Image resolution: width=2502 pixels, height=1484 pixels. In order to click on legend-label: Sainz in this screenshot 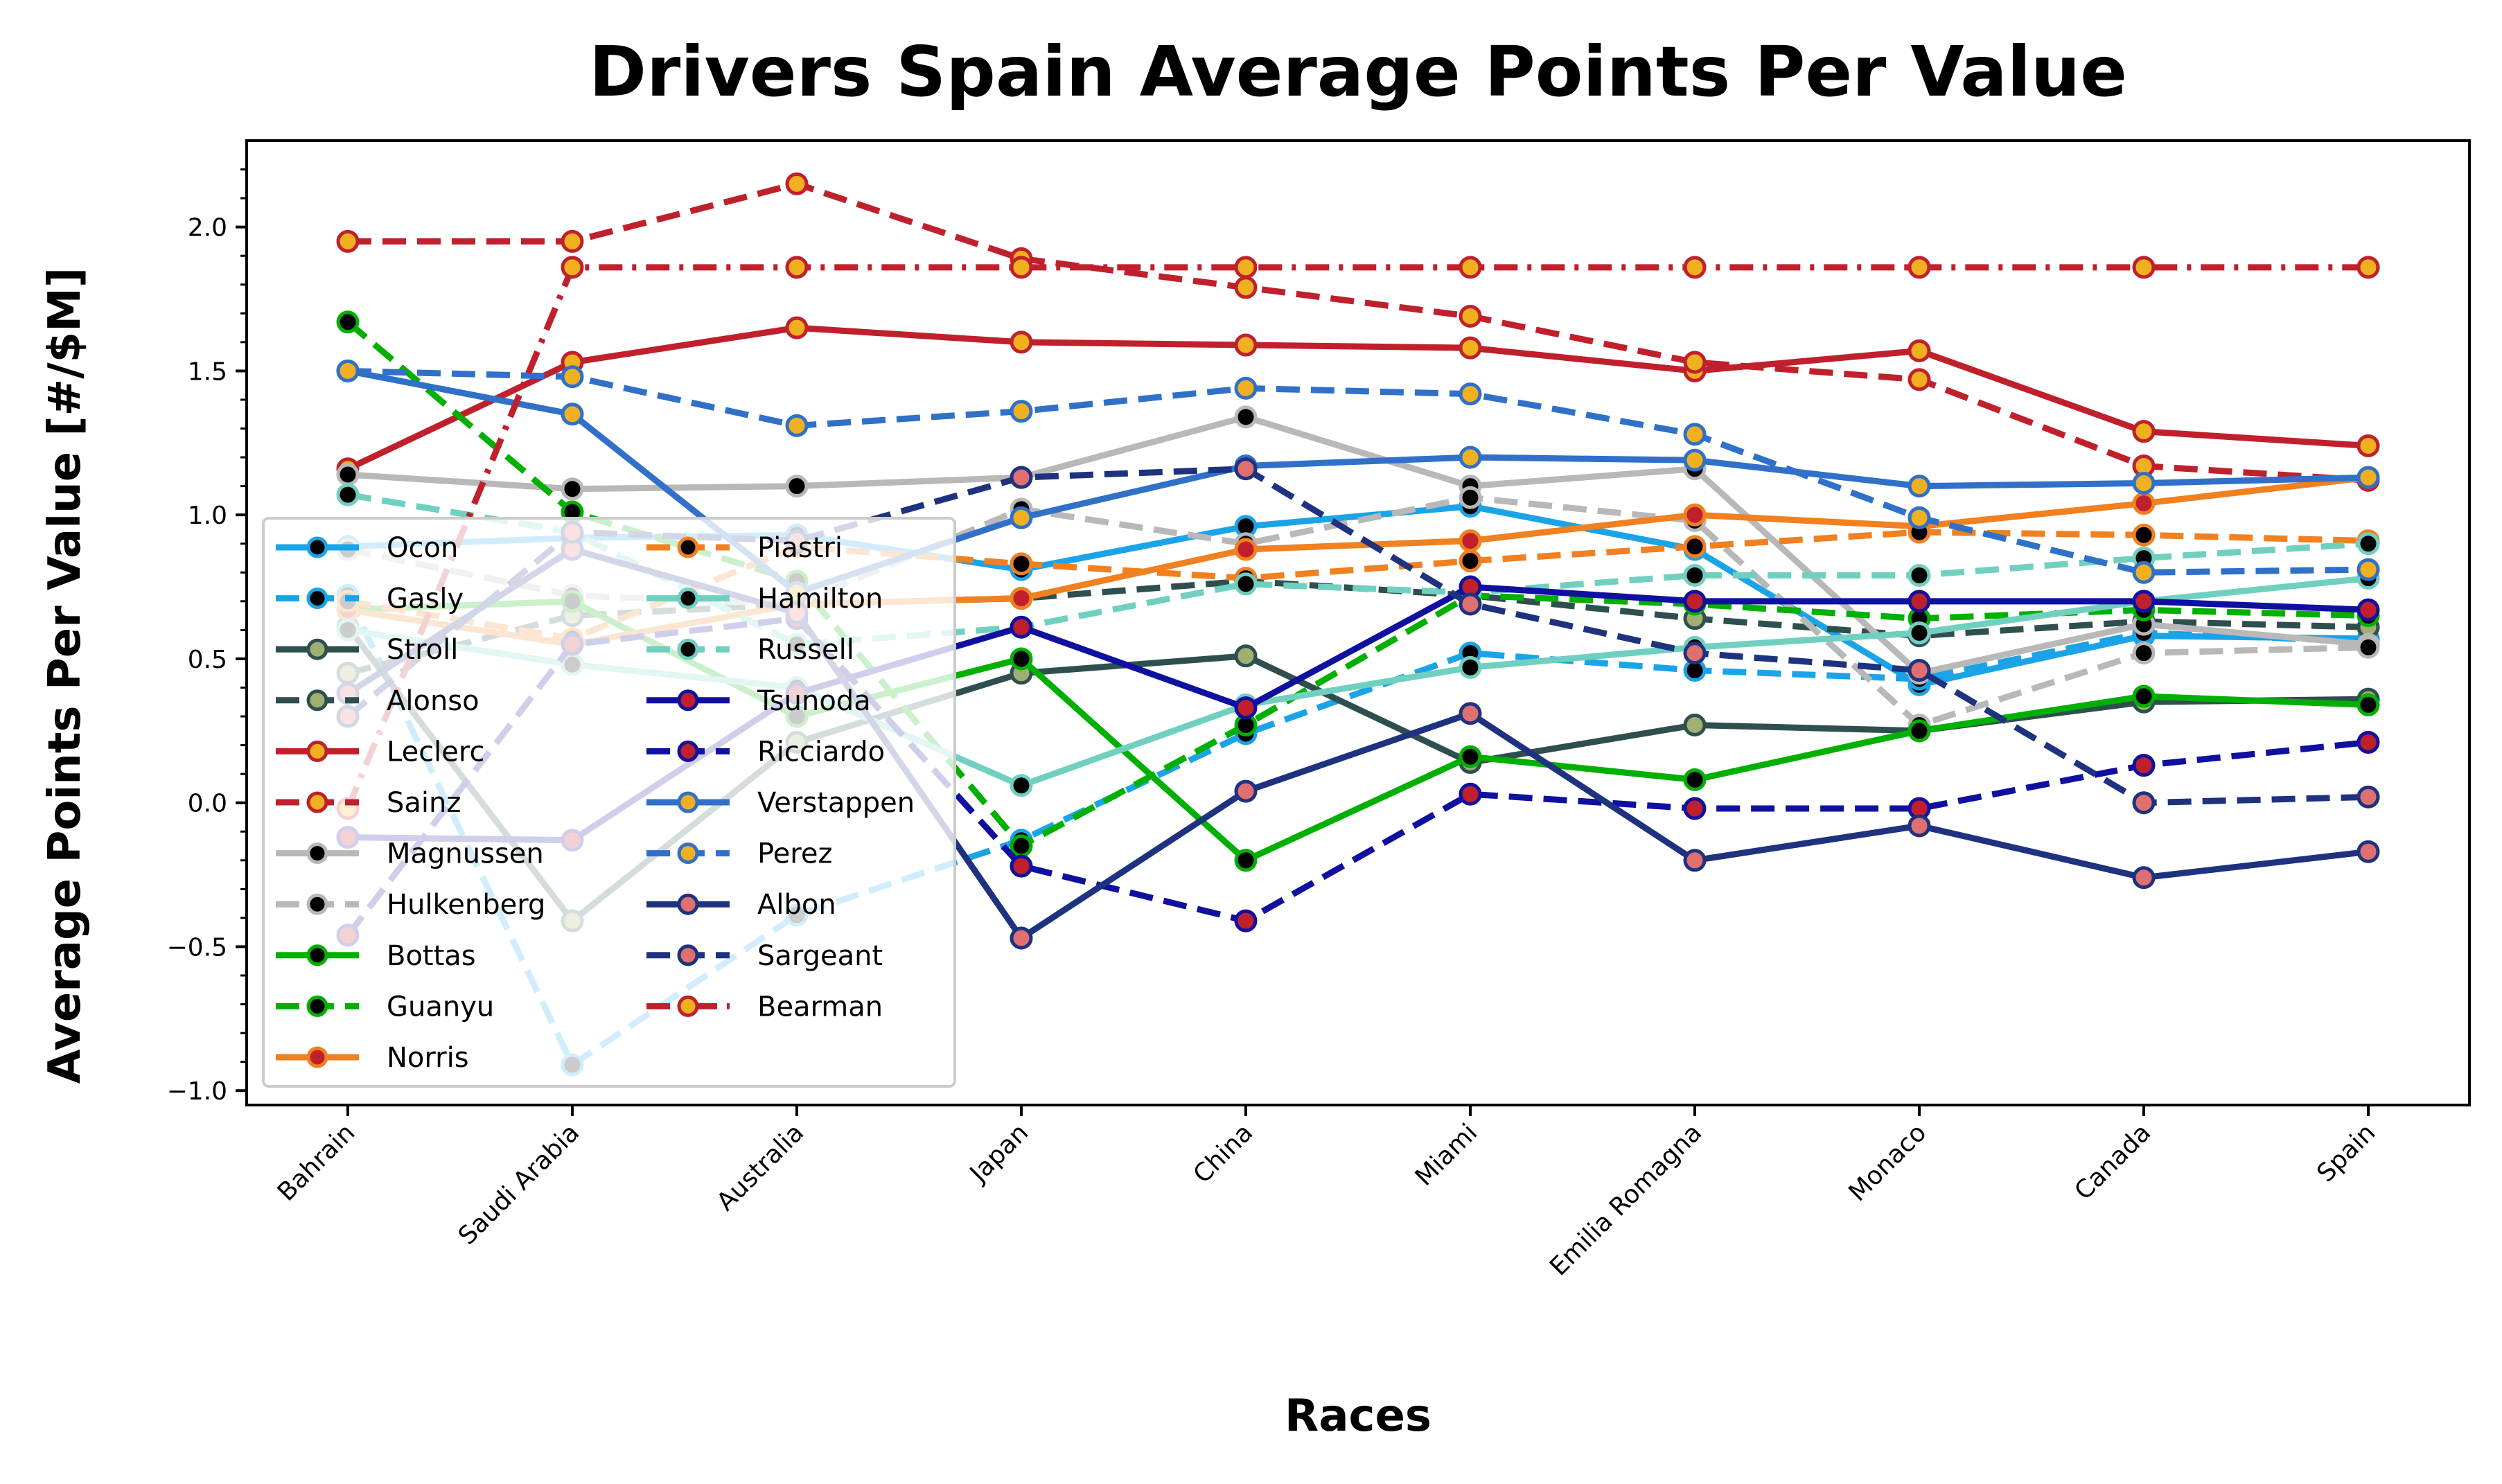, I will do `click(424, 803)`.